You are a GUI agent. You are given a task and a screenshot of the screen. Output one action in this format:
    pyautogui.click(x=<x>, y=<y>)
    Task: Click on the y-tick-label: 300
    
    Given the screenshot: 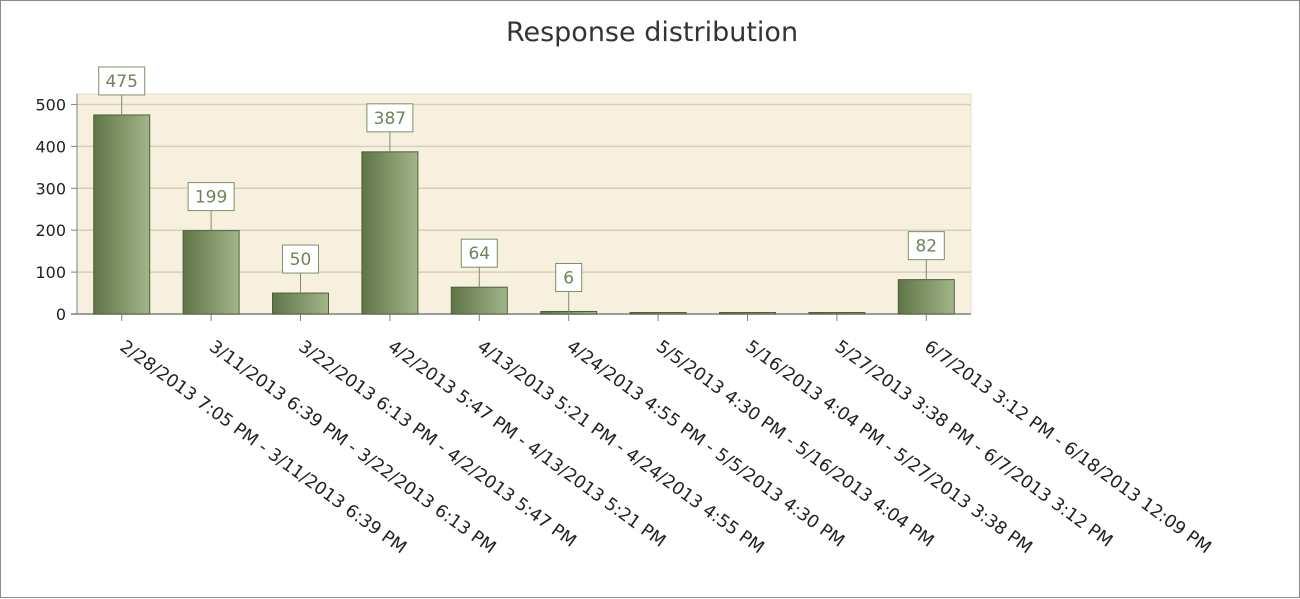 What is the action you would take?
    pyautogui.click(x=50, y=188)
    